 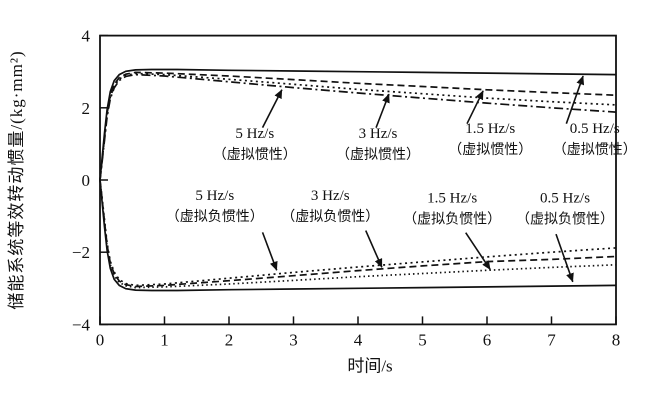 I want to click on annotation-6: 1.5 Hz/s （虚拟负惯性）, so click(x=452, y=230).